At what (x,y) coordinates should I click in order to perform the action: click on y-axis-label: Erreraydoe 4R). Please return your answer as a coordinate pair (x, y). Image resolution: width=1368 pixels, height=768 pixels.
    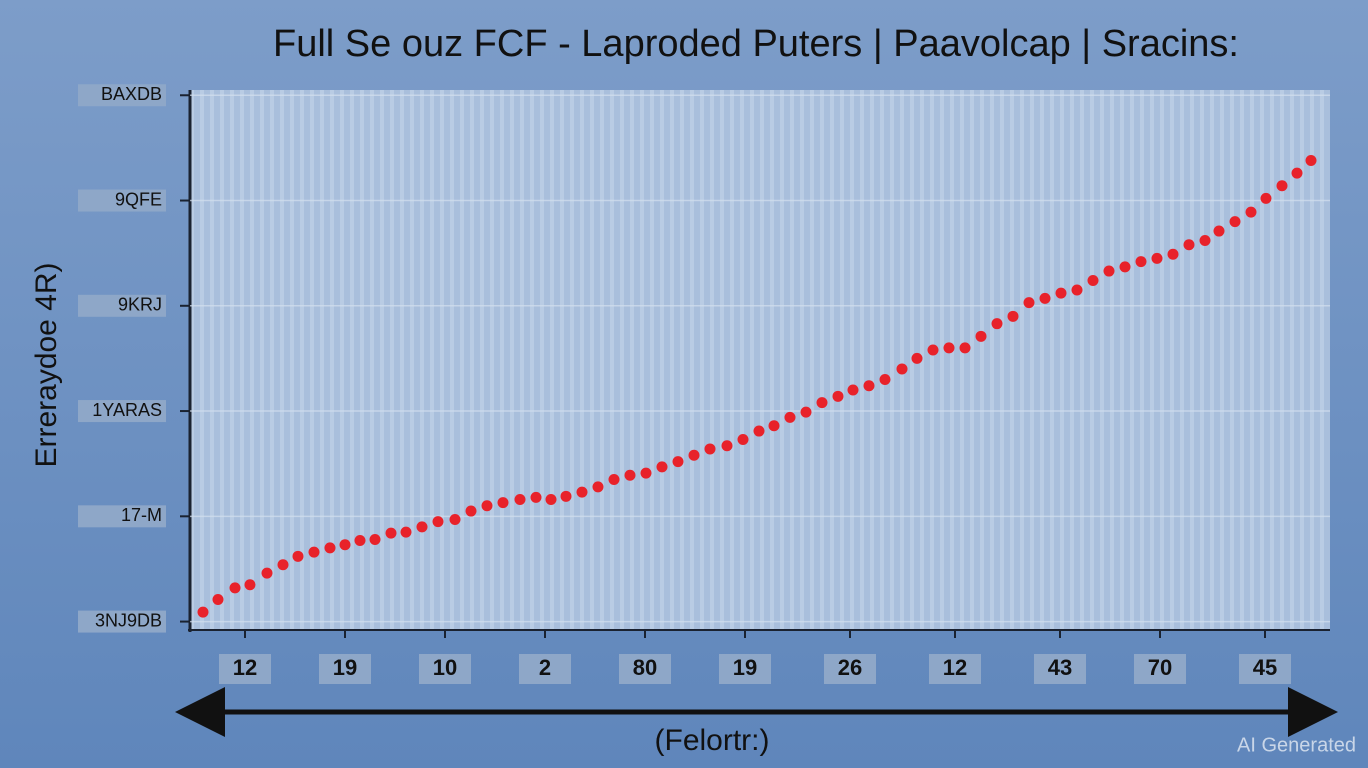
    Looking at the image, I should click on (46, 364).